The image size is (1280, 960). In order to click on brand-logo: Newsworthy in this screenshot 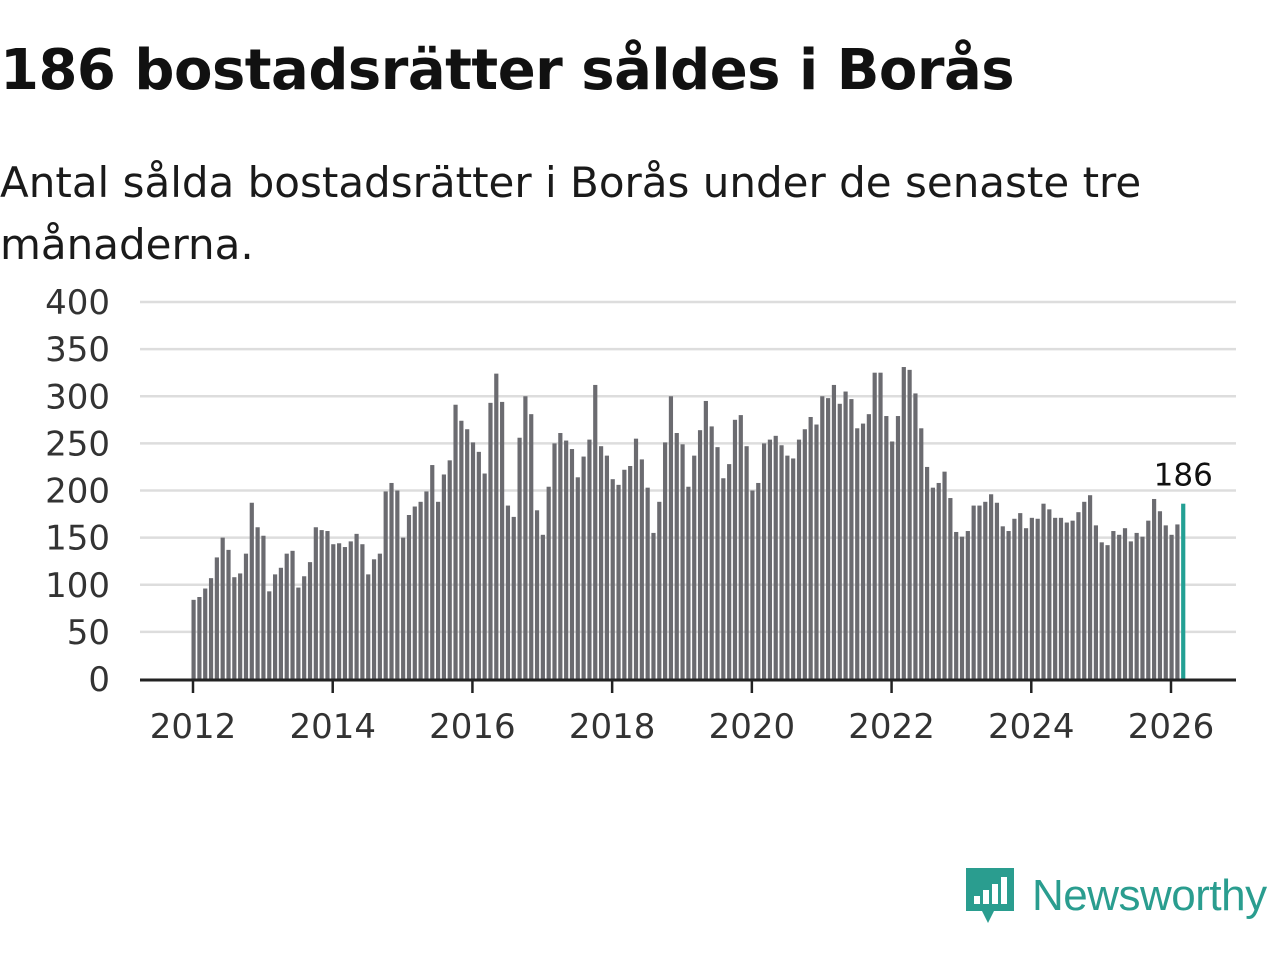, I will do `click(1115, 896)`.